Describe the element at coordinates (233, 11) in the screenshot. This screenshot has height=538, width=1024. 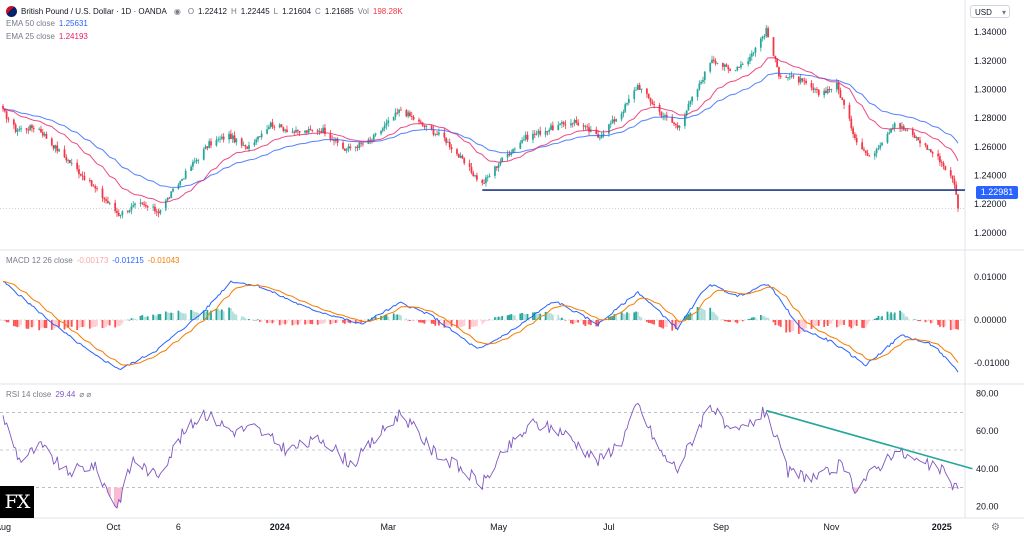
I see `high-label: H` at that location.